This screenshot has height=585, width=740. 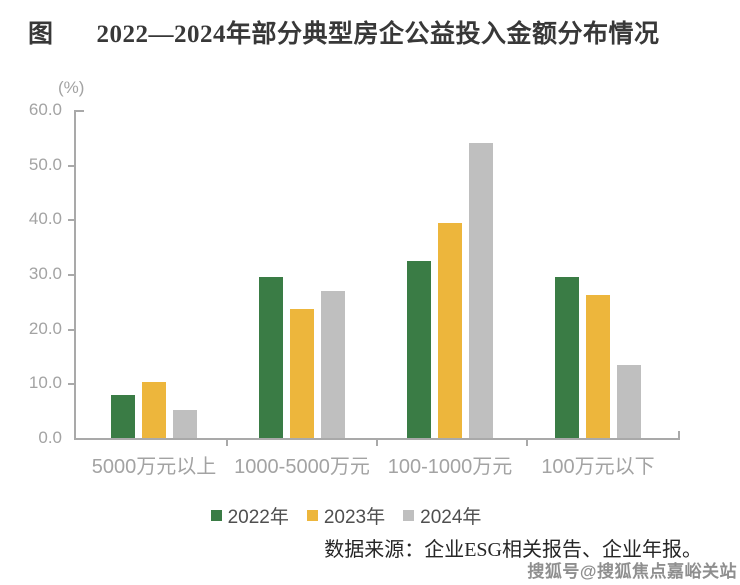 What do you see at coordinates (513, 550) in the screenshot?
I see `data-source-note: 数据来源：企业ESG相关报告、企业年报。` at bounding box center [513, 550].